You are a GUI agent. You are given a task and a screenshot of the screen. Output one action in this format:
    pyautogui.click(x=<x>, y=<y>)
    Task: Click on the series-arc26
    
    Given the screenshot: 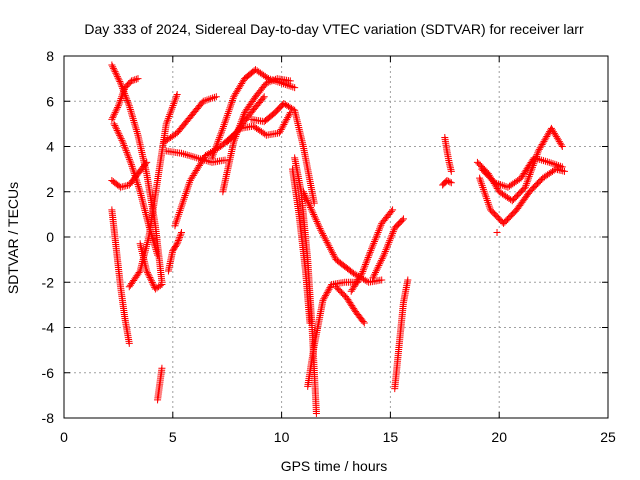 What is the action you would take?
    pyautogui.click(x=447, y=182)
    